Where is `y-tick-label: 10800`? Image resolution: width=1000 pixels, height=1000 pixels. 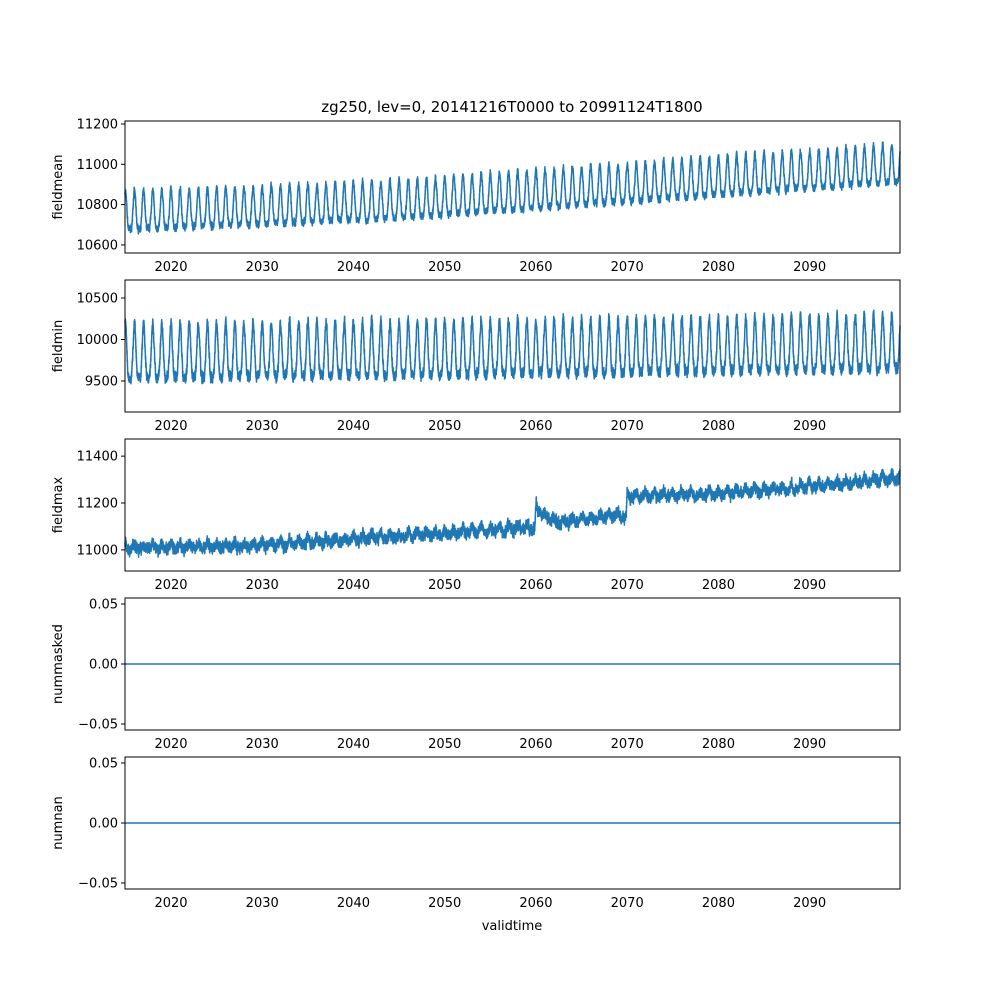 y-tick-label: 10800 is located at coordinates (97, 205).